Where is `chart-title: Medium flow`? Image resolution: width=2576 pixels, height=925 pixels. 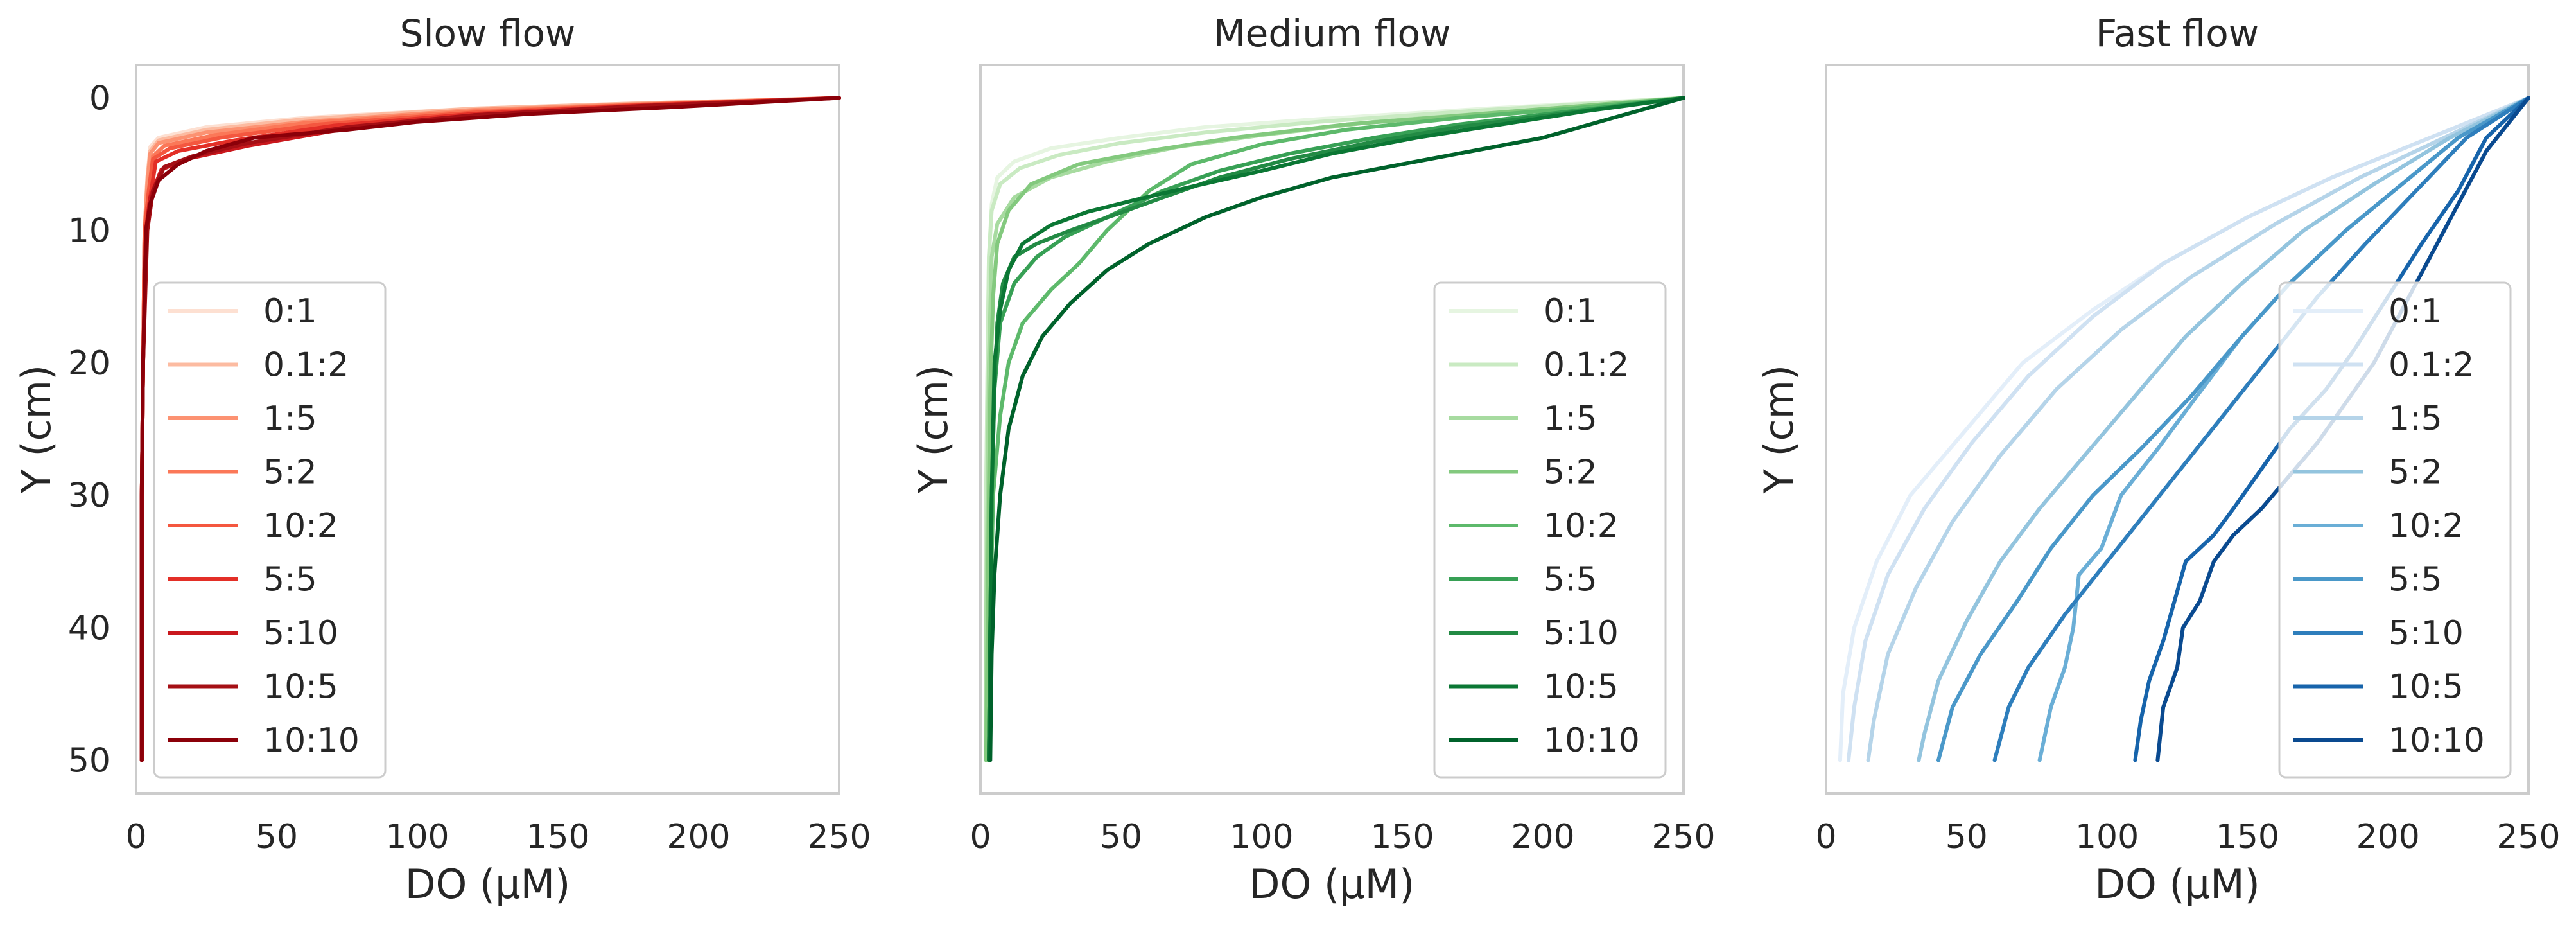 chart-title: Medium flow is located at coordinates (1332, 33).